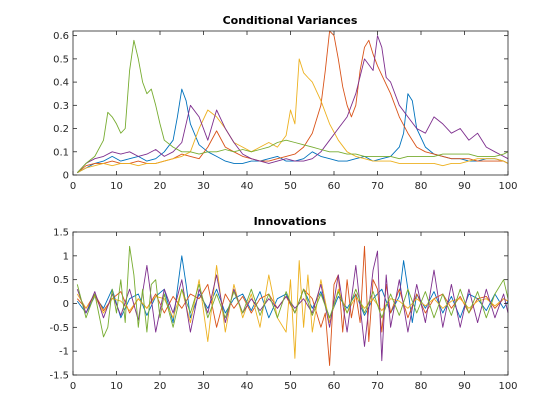  What do you see at coordinates (61, 83) in the screenshot?
I see `cv-y-tick-label: 0.4` at bounding box center [61, 83].